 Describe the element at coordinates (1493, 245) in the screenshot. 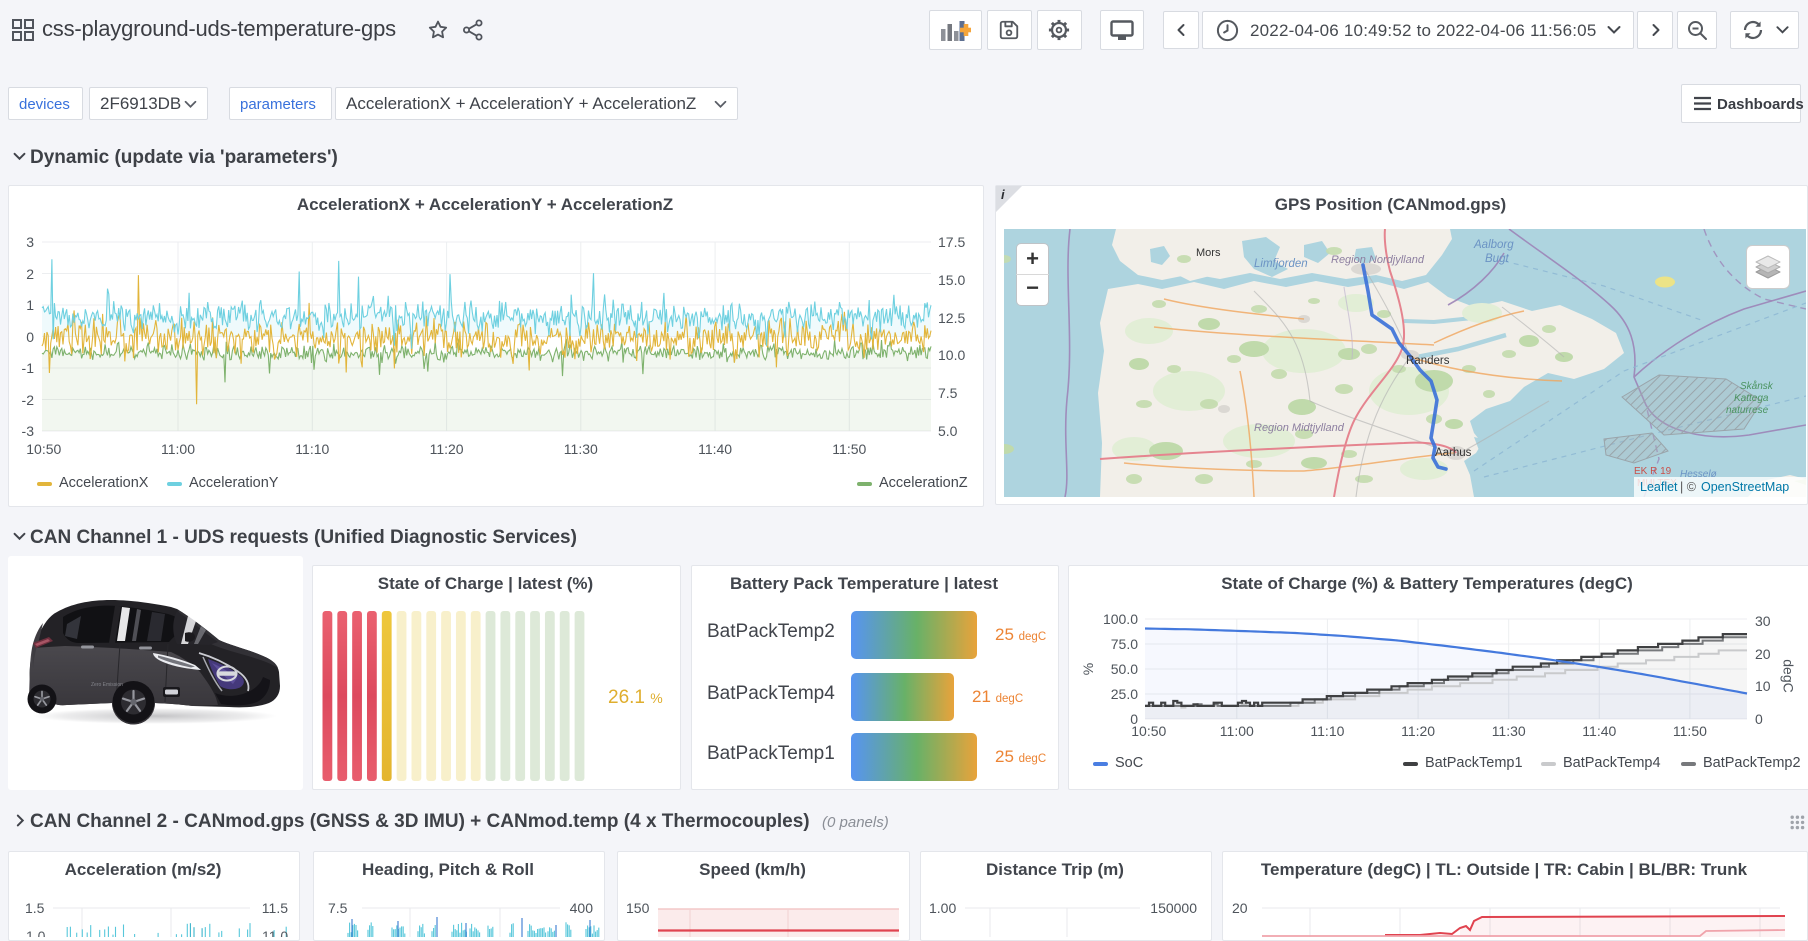

I see `svg-text: Aalborg` at that location.